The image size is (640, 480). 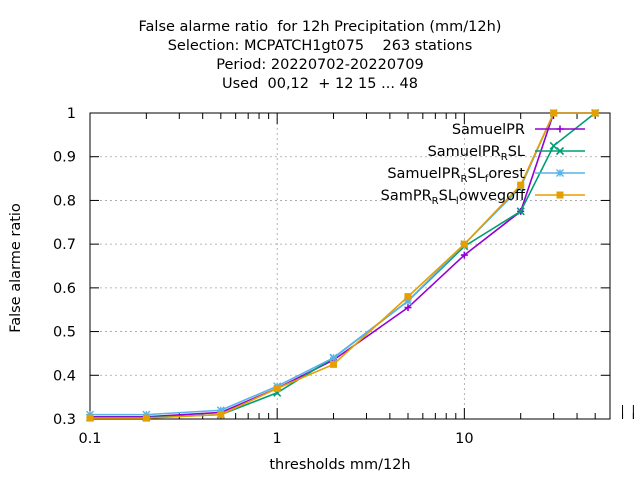 I want to click on x-axis-label: thresholds mm/12h, so click(x=340, y=465).